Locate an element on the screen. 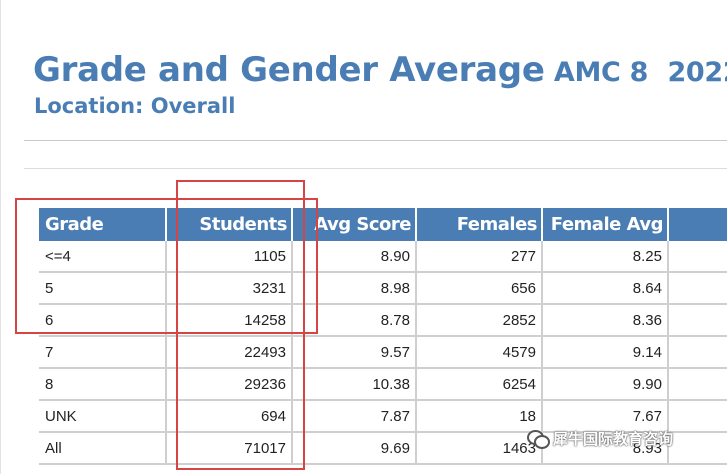  location-subtitle: Location: Overall is located at coordinates (135, 106).